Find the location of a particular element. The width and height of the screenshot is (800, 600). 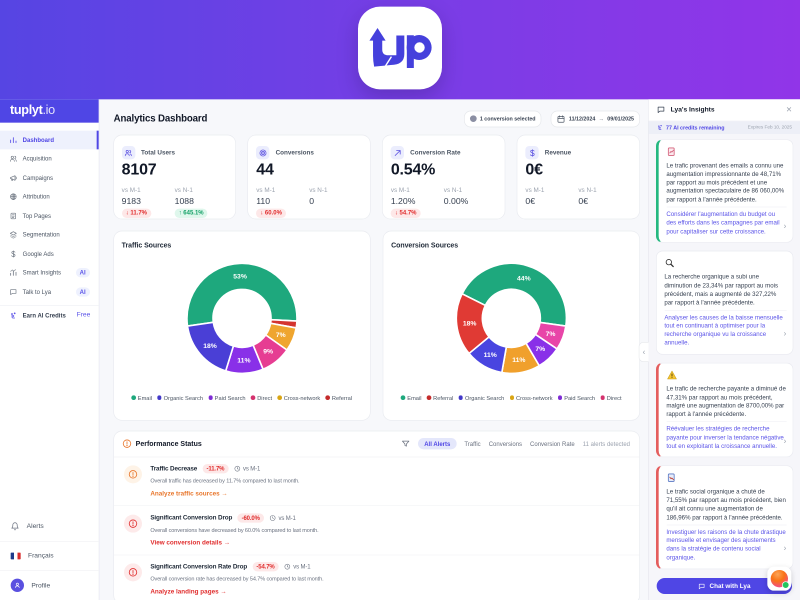

svg-text: 9% is located at coordinates (268, 351).